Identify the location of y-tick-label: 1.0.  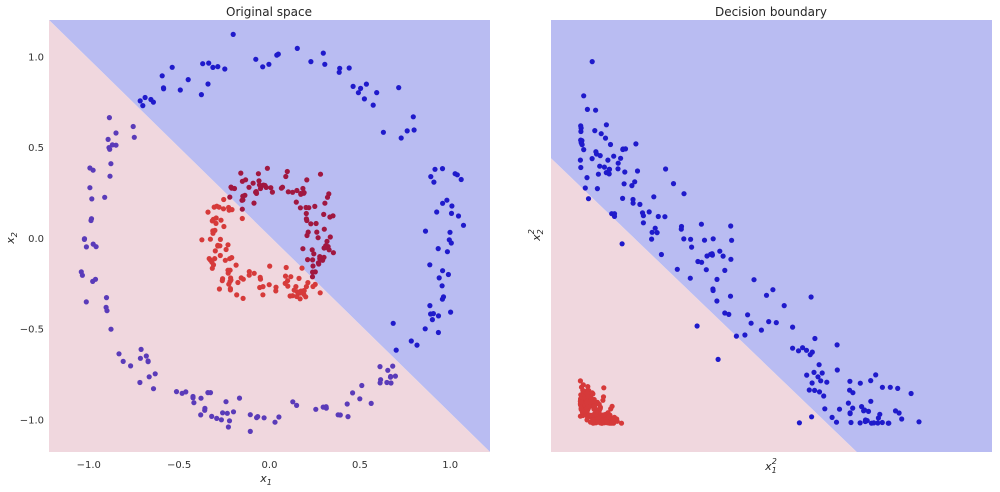
(36, 57).